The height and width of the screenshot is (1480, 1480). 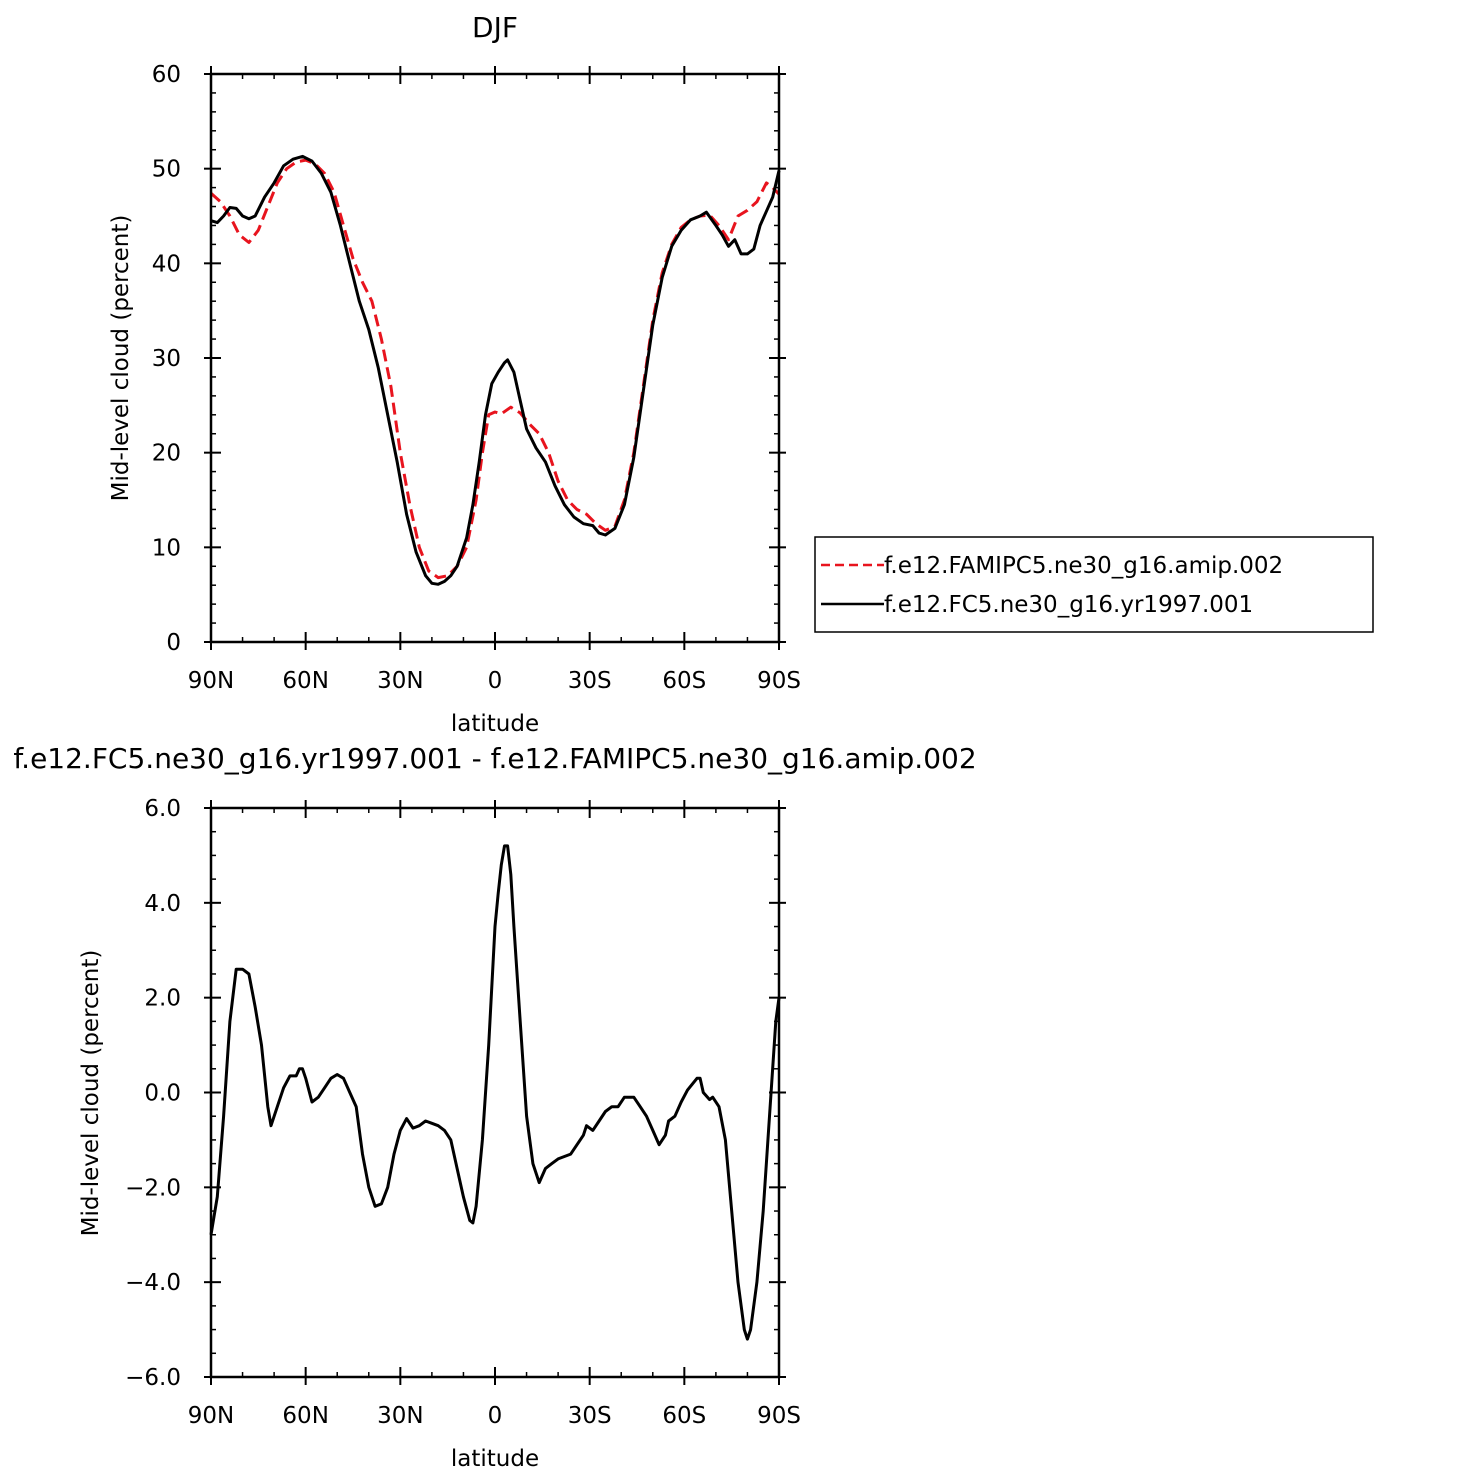 I want to click on top-y-tick-labels: 0 10 20 30 40 50 60, so click(x=166, y=359).